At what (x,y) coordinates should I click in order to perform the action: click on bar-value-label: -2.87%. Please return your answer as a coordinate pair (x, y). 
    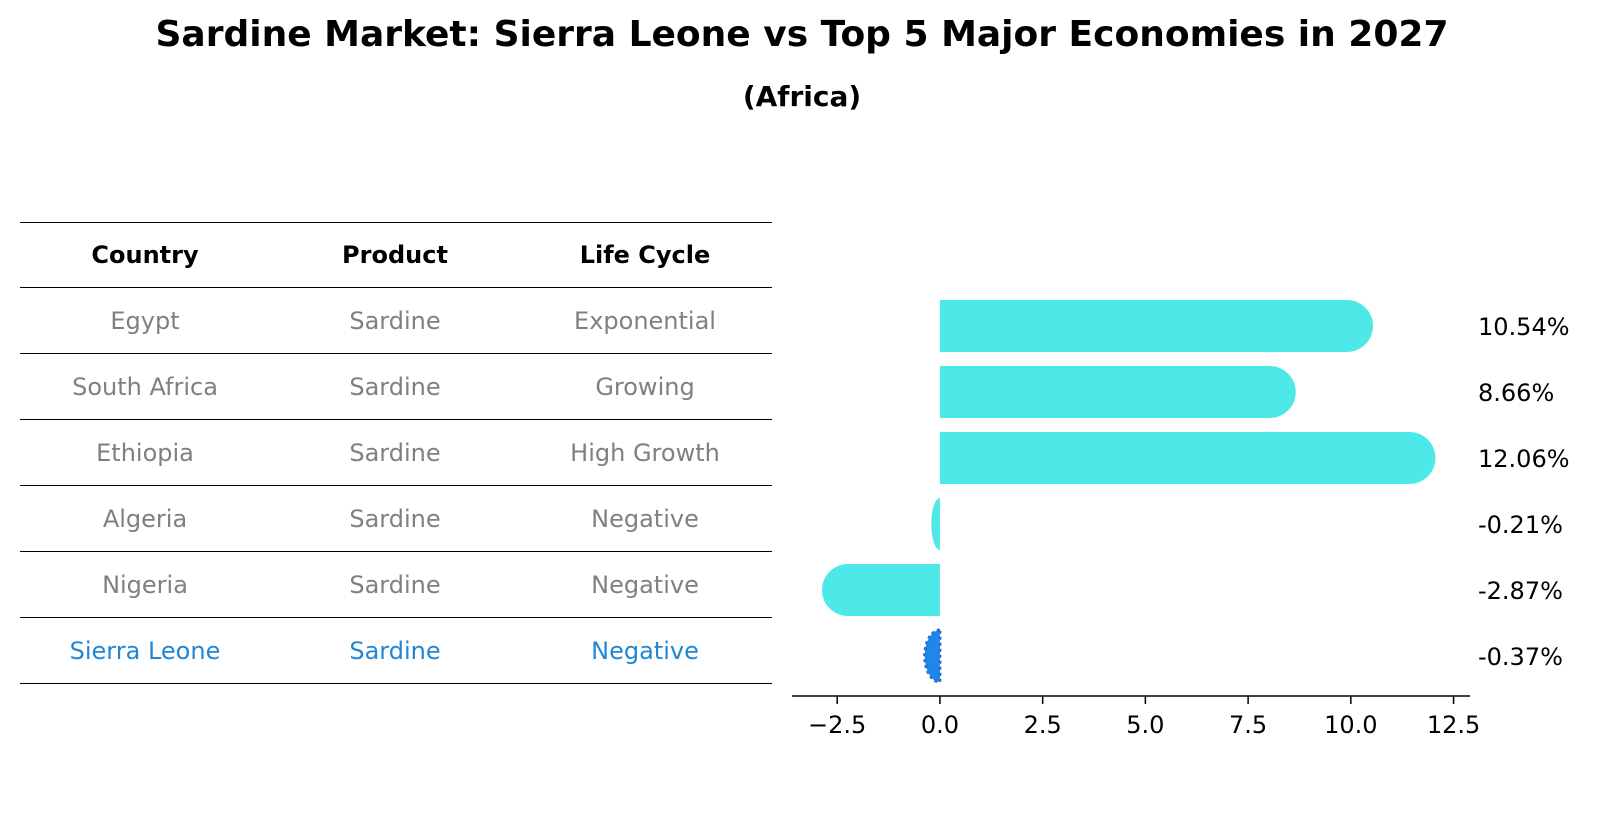
    Looking at the image, I should click on (1520, 591).